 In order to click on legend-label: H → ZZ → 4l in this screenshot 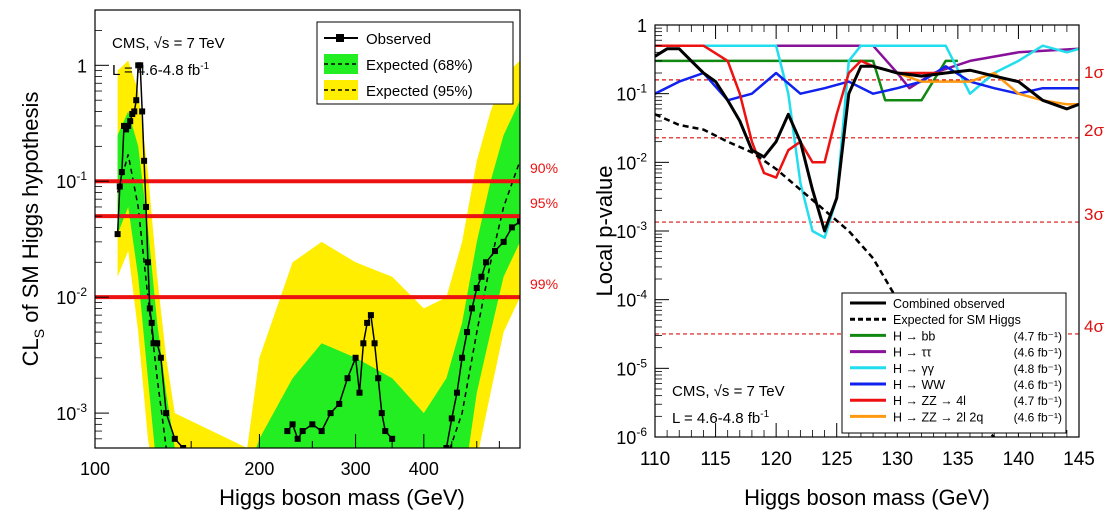, I will do `click(929, 401)`.